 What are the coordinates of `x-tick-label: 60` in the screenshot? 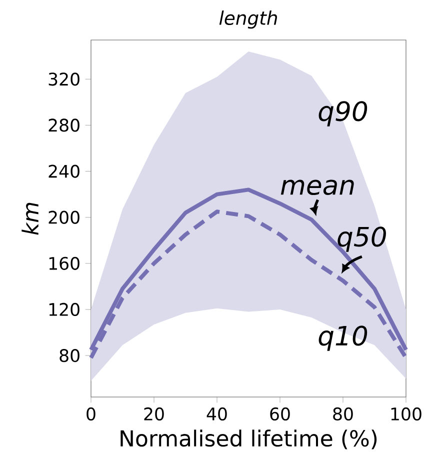 It's located at (280, 414).